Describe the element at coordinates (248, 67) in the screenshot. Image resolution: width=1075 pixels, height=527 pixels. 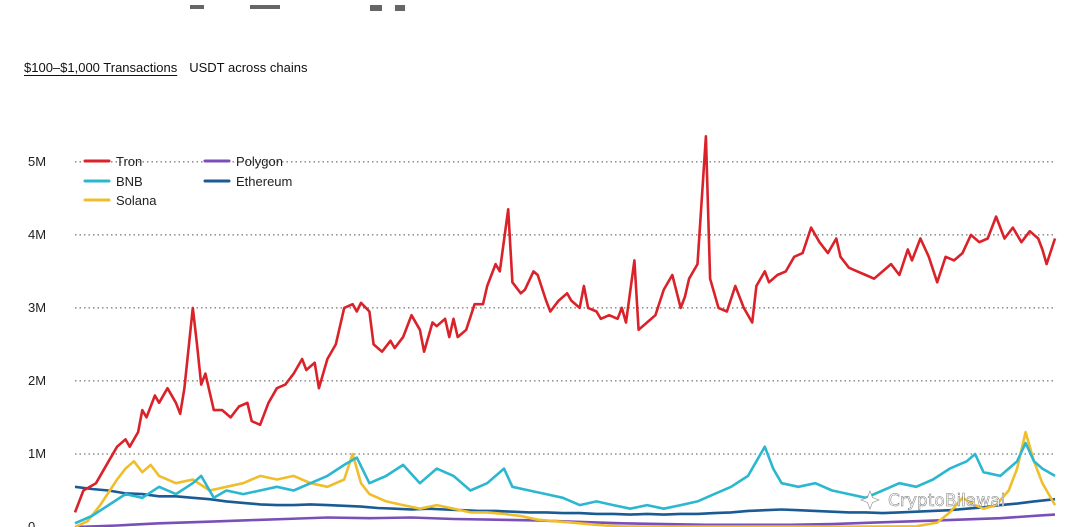
I see `chart-subtitle: USDT across chains` at that location.